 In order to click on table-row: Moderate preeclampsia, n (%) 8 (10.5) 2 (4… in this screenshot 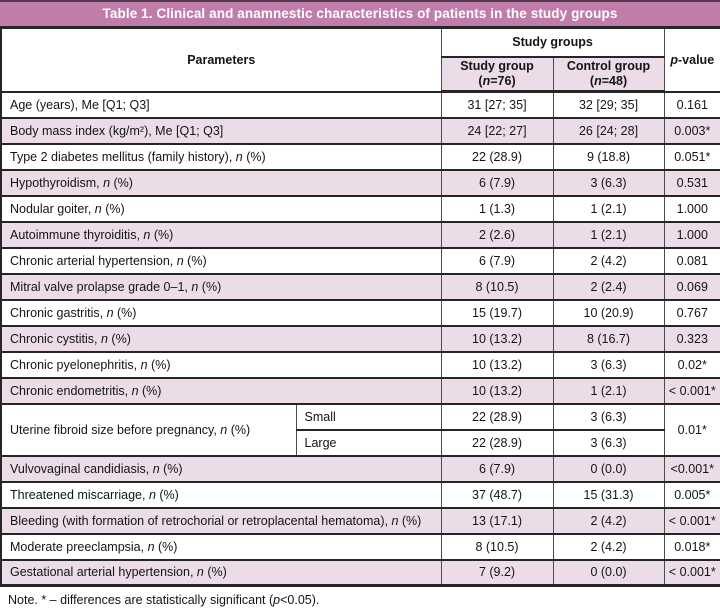, I will do `click(360, 546)`.